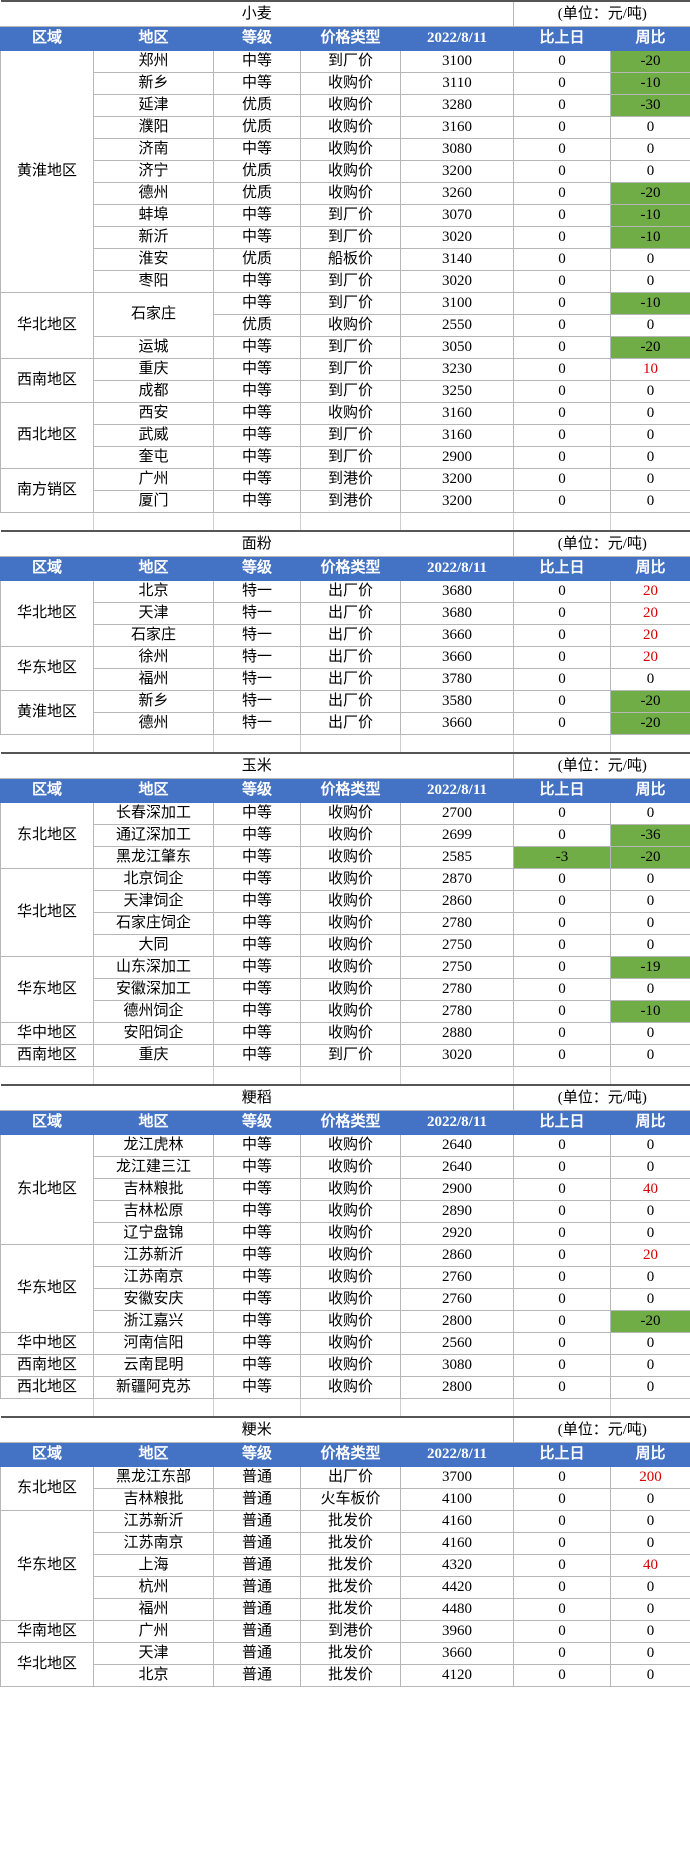  What do you see at coordinates (153, 1233) in the screenshot?
I see `cell-area: 辽宁盘锦` at bounding box center [153, 1233].